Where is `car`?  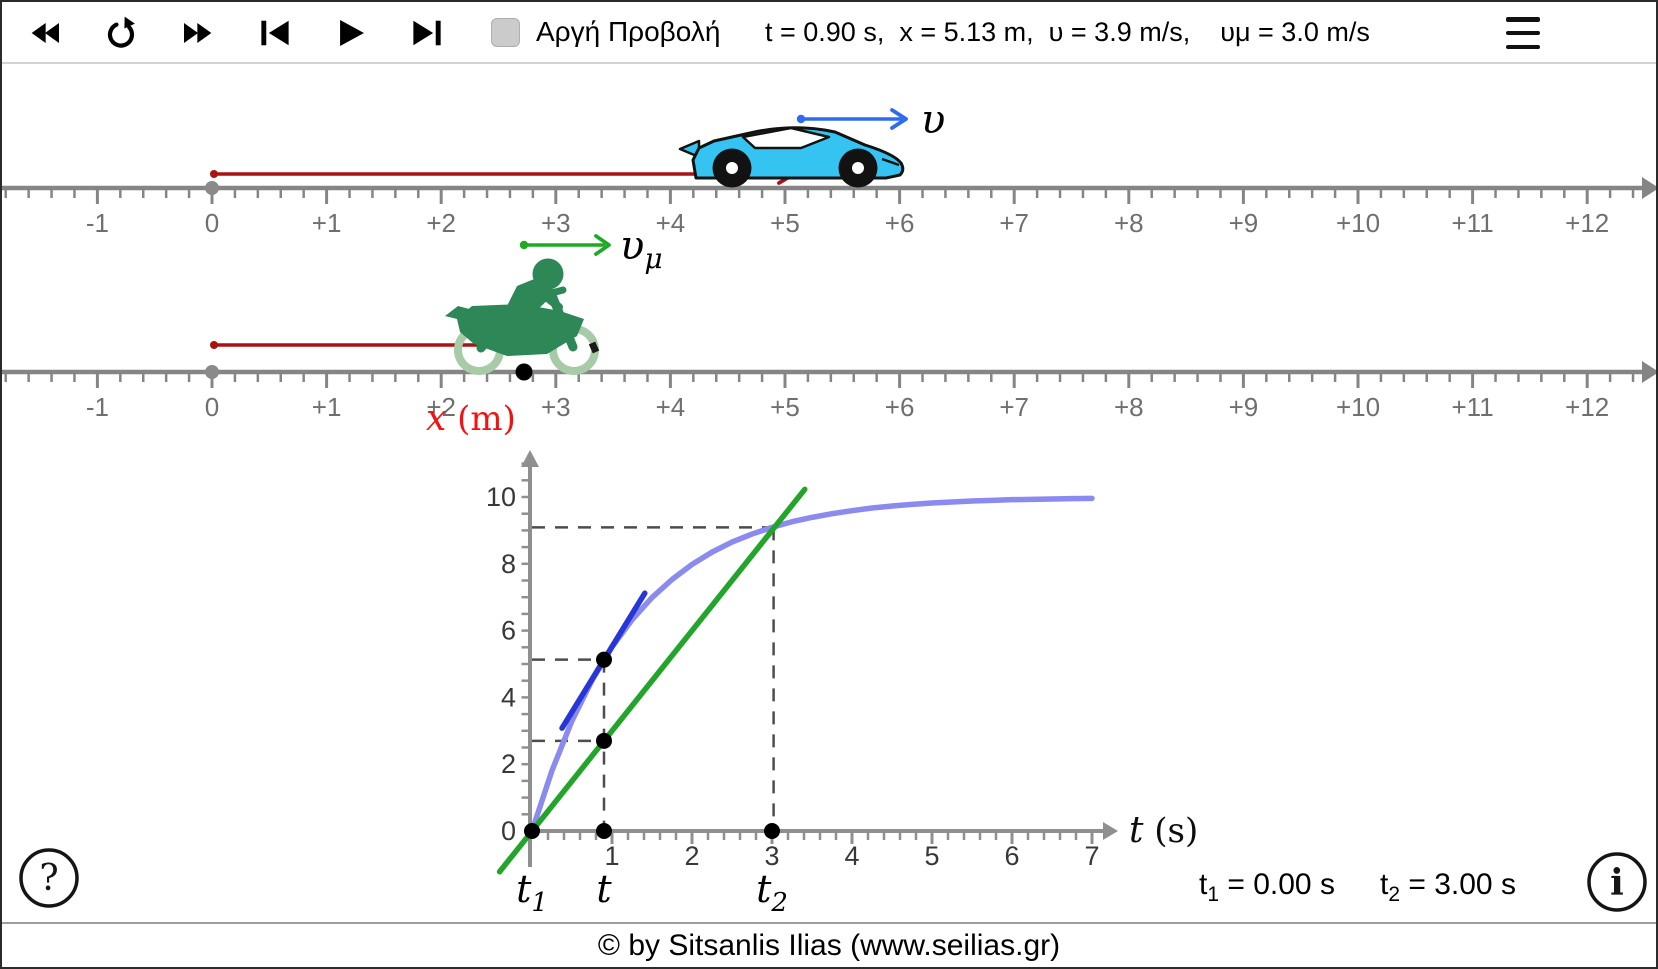
car is located at coordinates (791, 157).